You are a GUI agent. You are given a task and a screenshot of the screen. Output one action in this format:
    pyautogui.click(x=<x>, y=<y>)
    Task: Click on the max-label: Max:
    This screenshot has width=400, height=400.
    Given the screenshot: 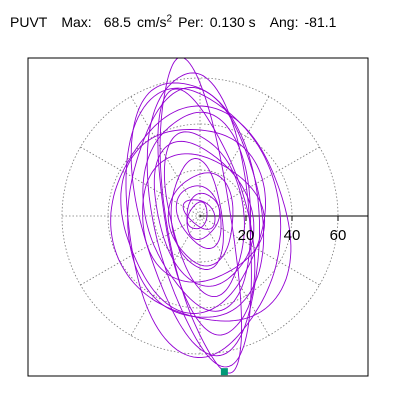 What is the action you would take?
    pyautogui.click(x=76, y=22)
    